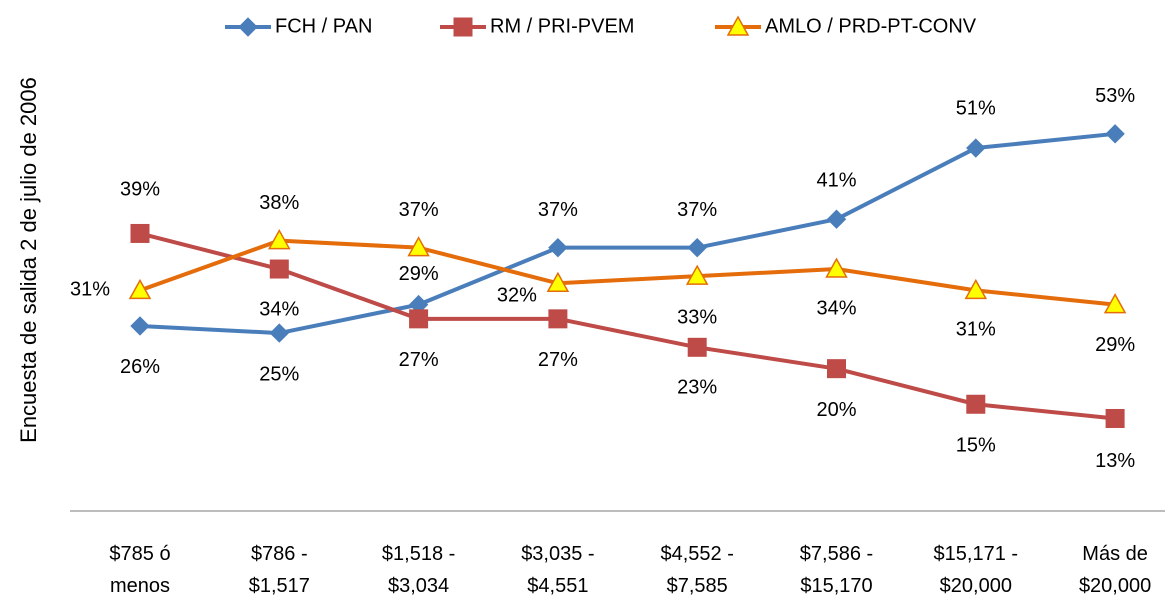 The height and width of the screenshot is (602, 1165). What do you see at coordinates (1115, 461) in the screenshot?
I see `data-label: 13%` at bounding box center [1115, 461].